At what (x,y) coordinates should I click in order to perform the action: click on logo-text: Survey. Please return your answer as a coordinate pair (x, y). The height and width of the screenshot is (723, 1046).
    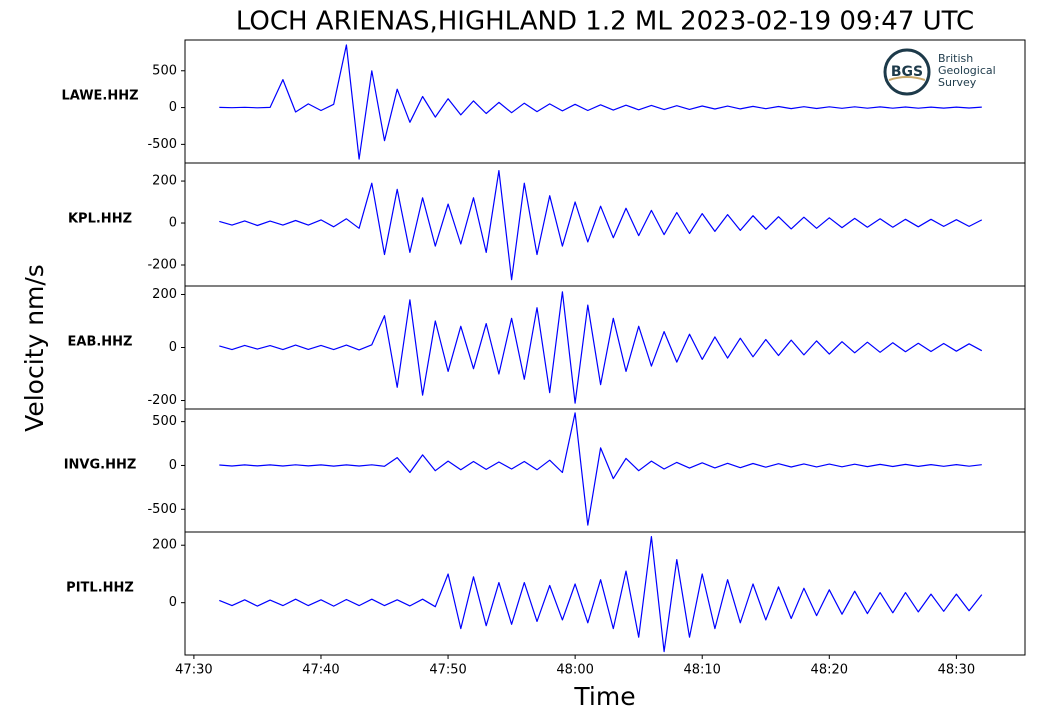
    Looking at the image, I should click on (957, 82).